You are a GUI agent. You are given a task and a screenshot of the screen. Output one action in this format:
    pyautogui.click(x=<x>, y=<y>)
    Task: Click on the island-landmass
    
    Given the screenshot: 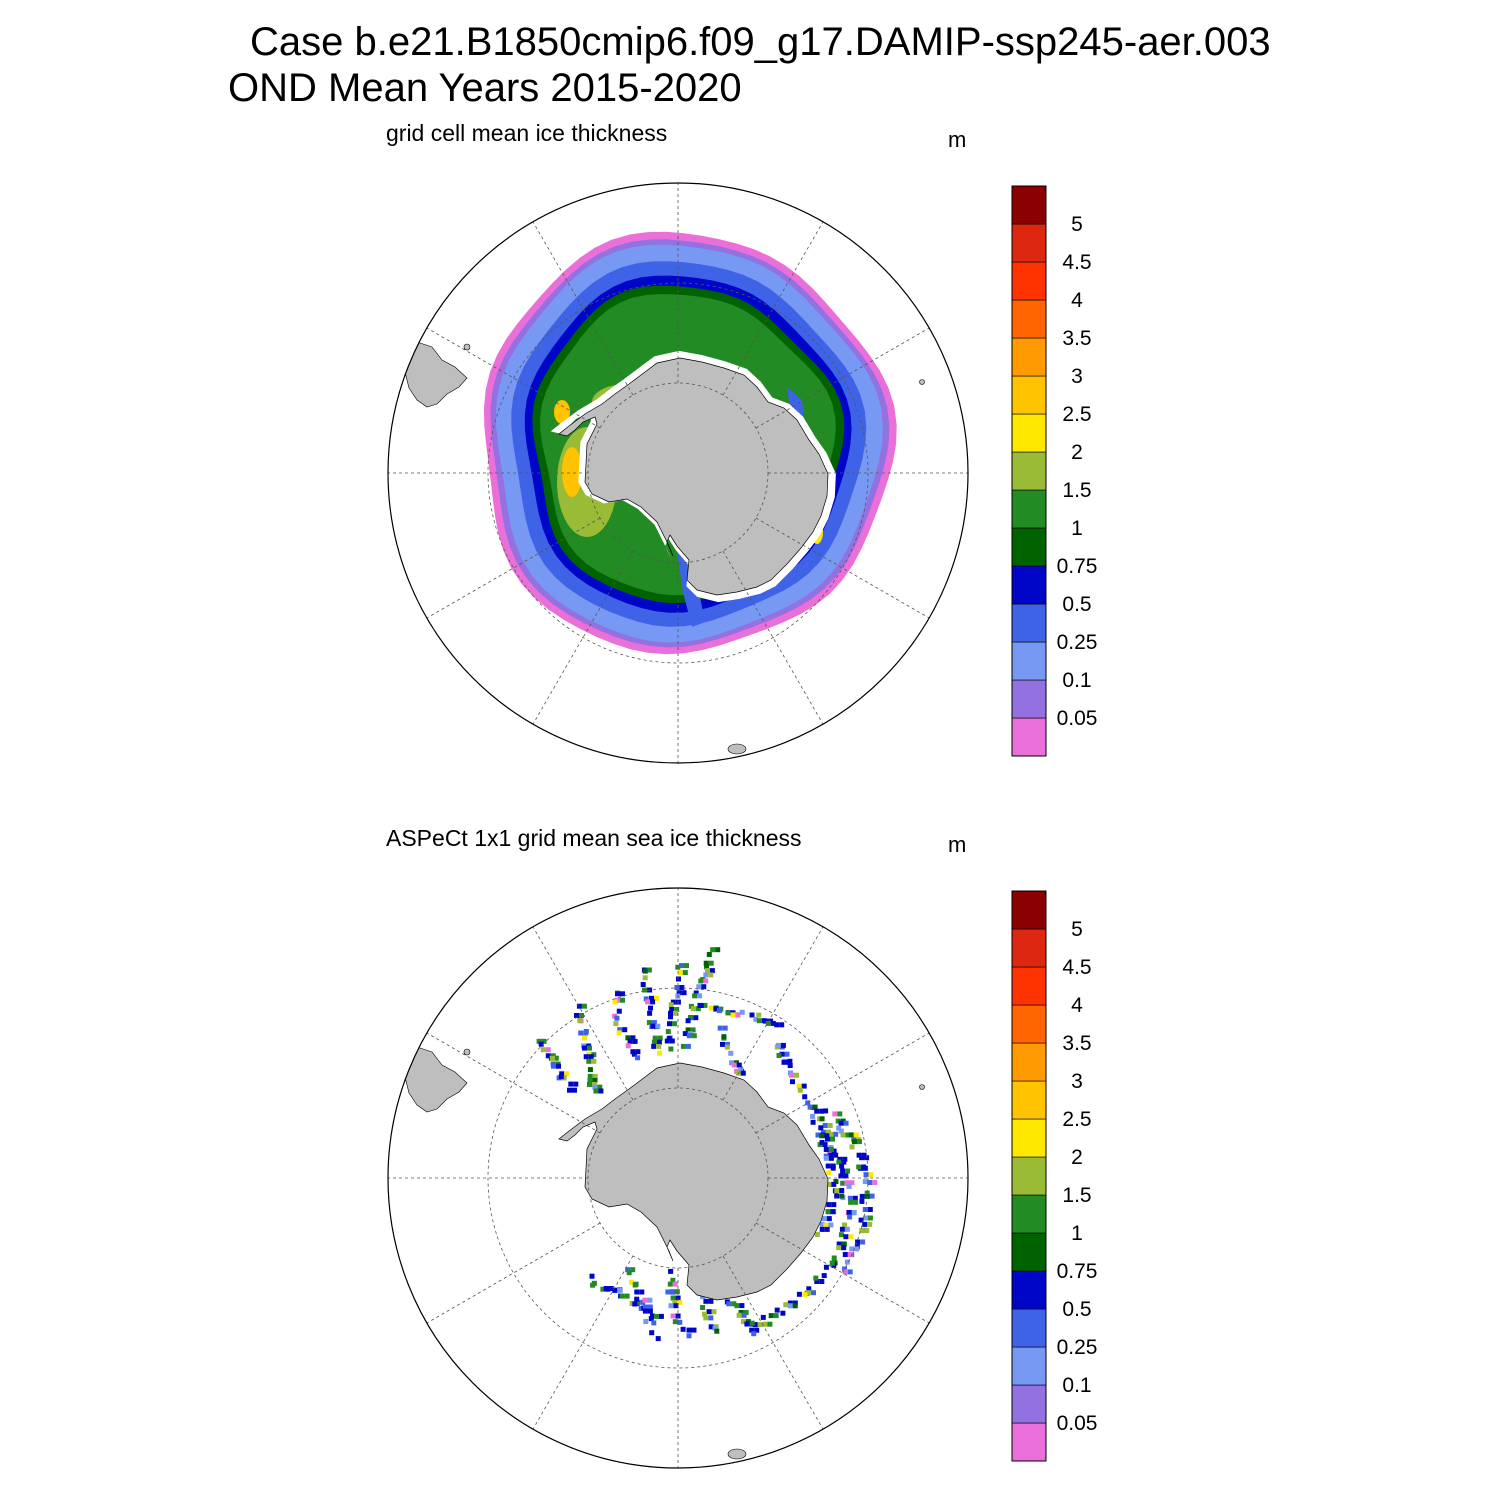 What is the action you would take?
    pyautogui.click(x=922, y=1087)
    